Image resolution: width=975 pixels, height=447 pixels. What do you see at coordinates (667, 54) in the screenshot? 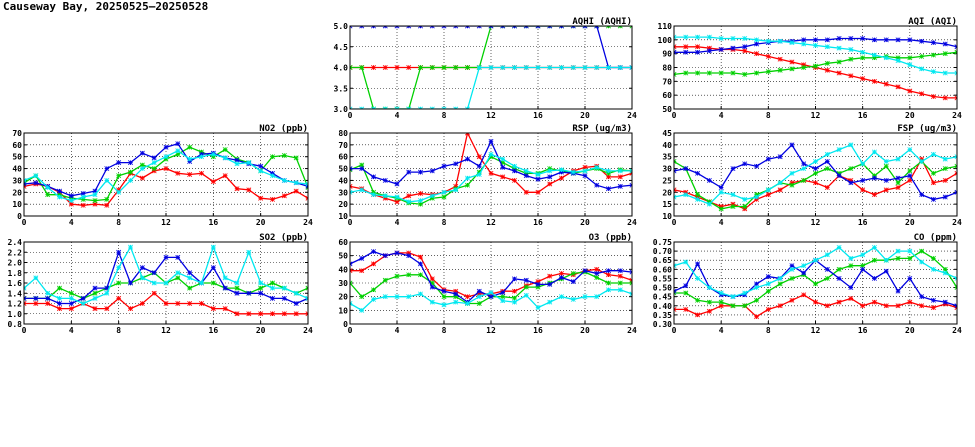
I see `y-tick-label: 90` at bounding box center [667, 54].